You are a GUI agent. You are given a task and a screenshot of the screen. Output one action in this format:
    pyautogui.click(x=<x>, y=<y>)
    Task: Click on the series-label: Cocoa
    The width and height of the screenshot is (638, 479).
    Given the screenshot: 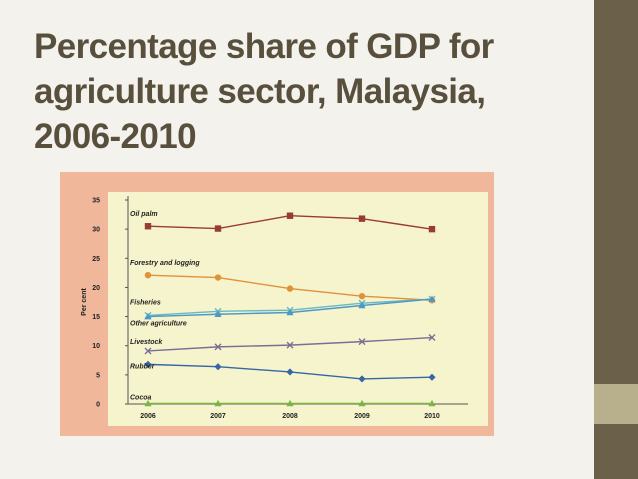 What is the action you would take?
    pyautogui.click(x=141, y=397)
    